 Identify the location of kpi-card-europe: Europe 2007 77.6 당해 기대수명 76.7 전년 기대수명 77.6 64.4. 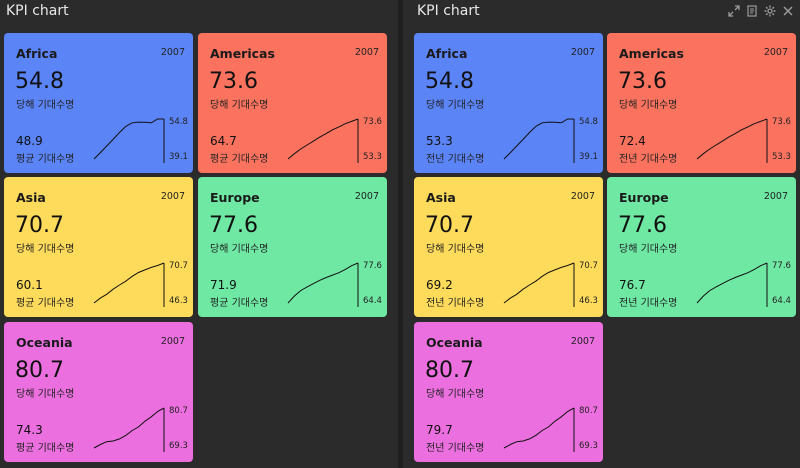
(701, 247).